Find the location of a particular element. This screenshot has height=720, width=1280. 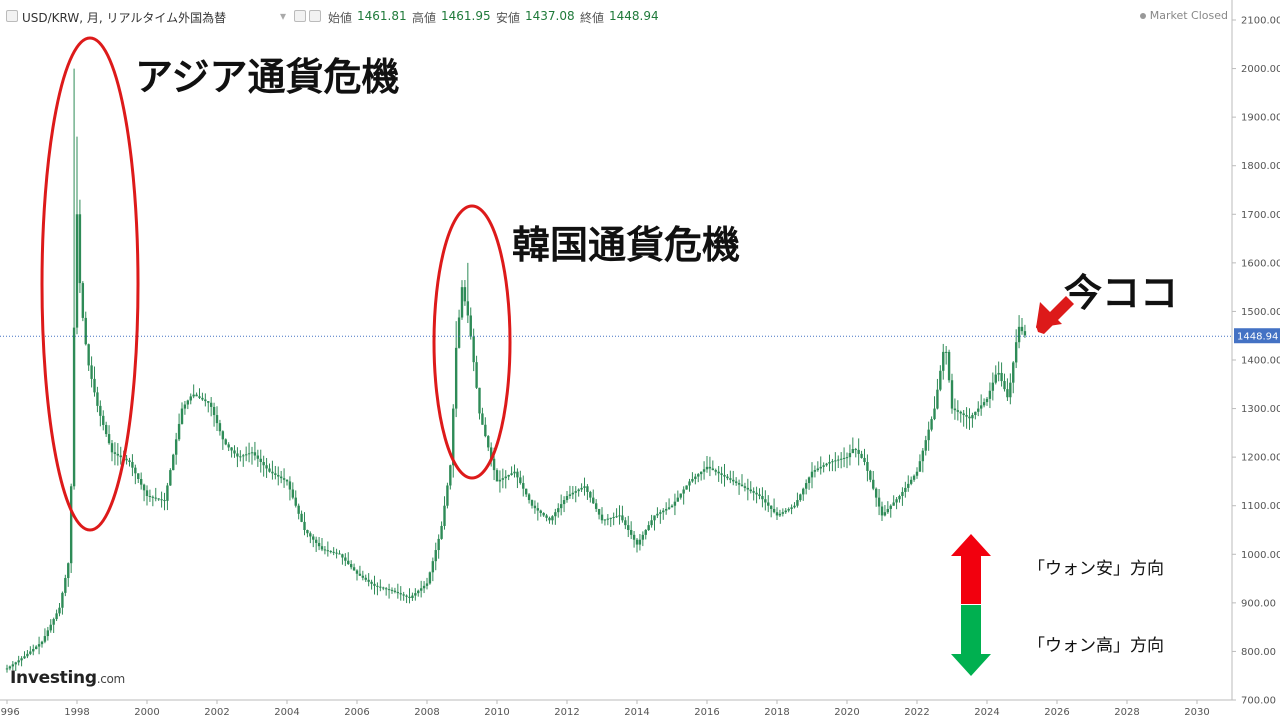

korea-crisis-circle is located at coordinates (472, 342).